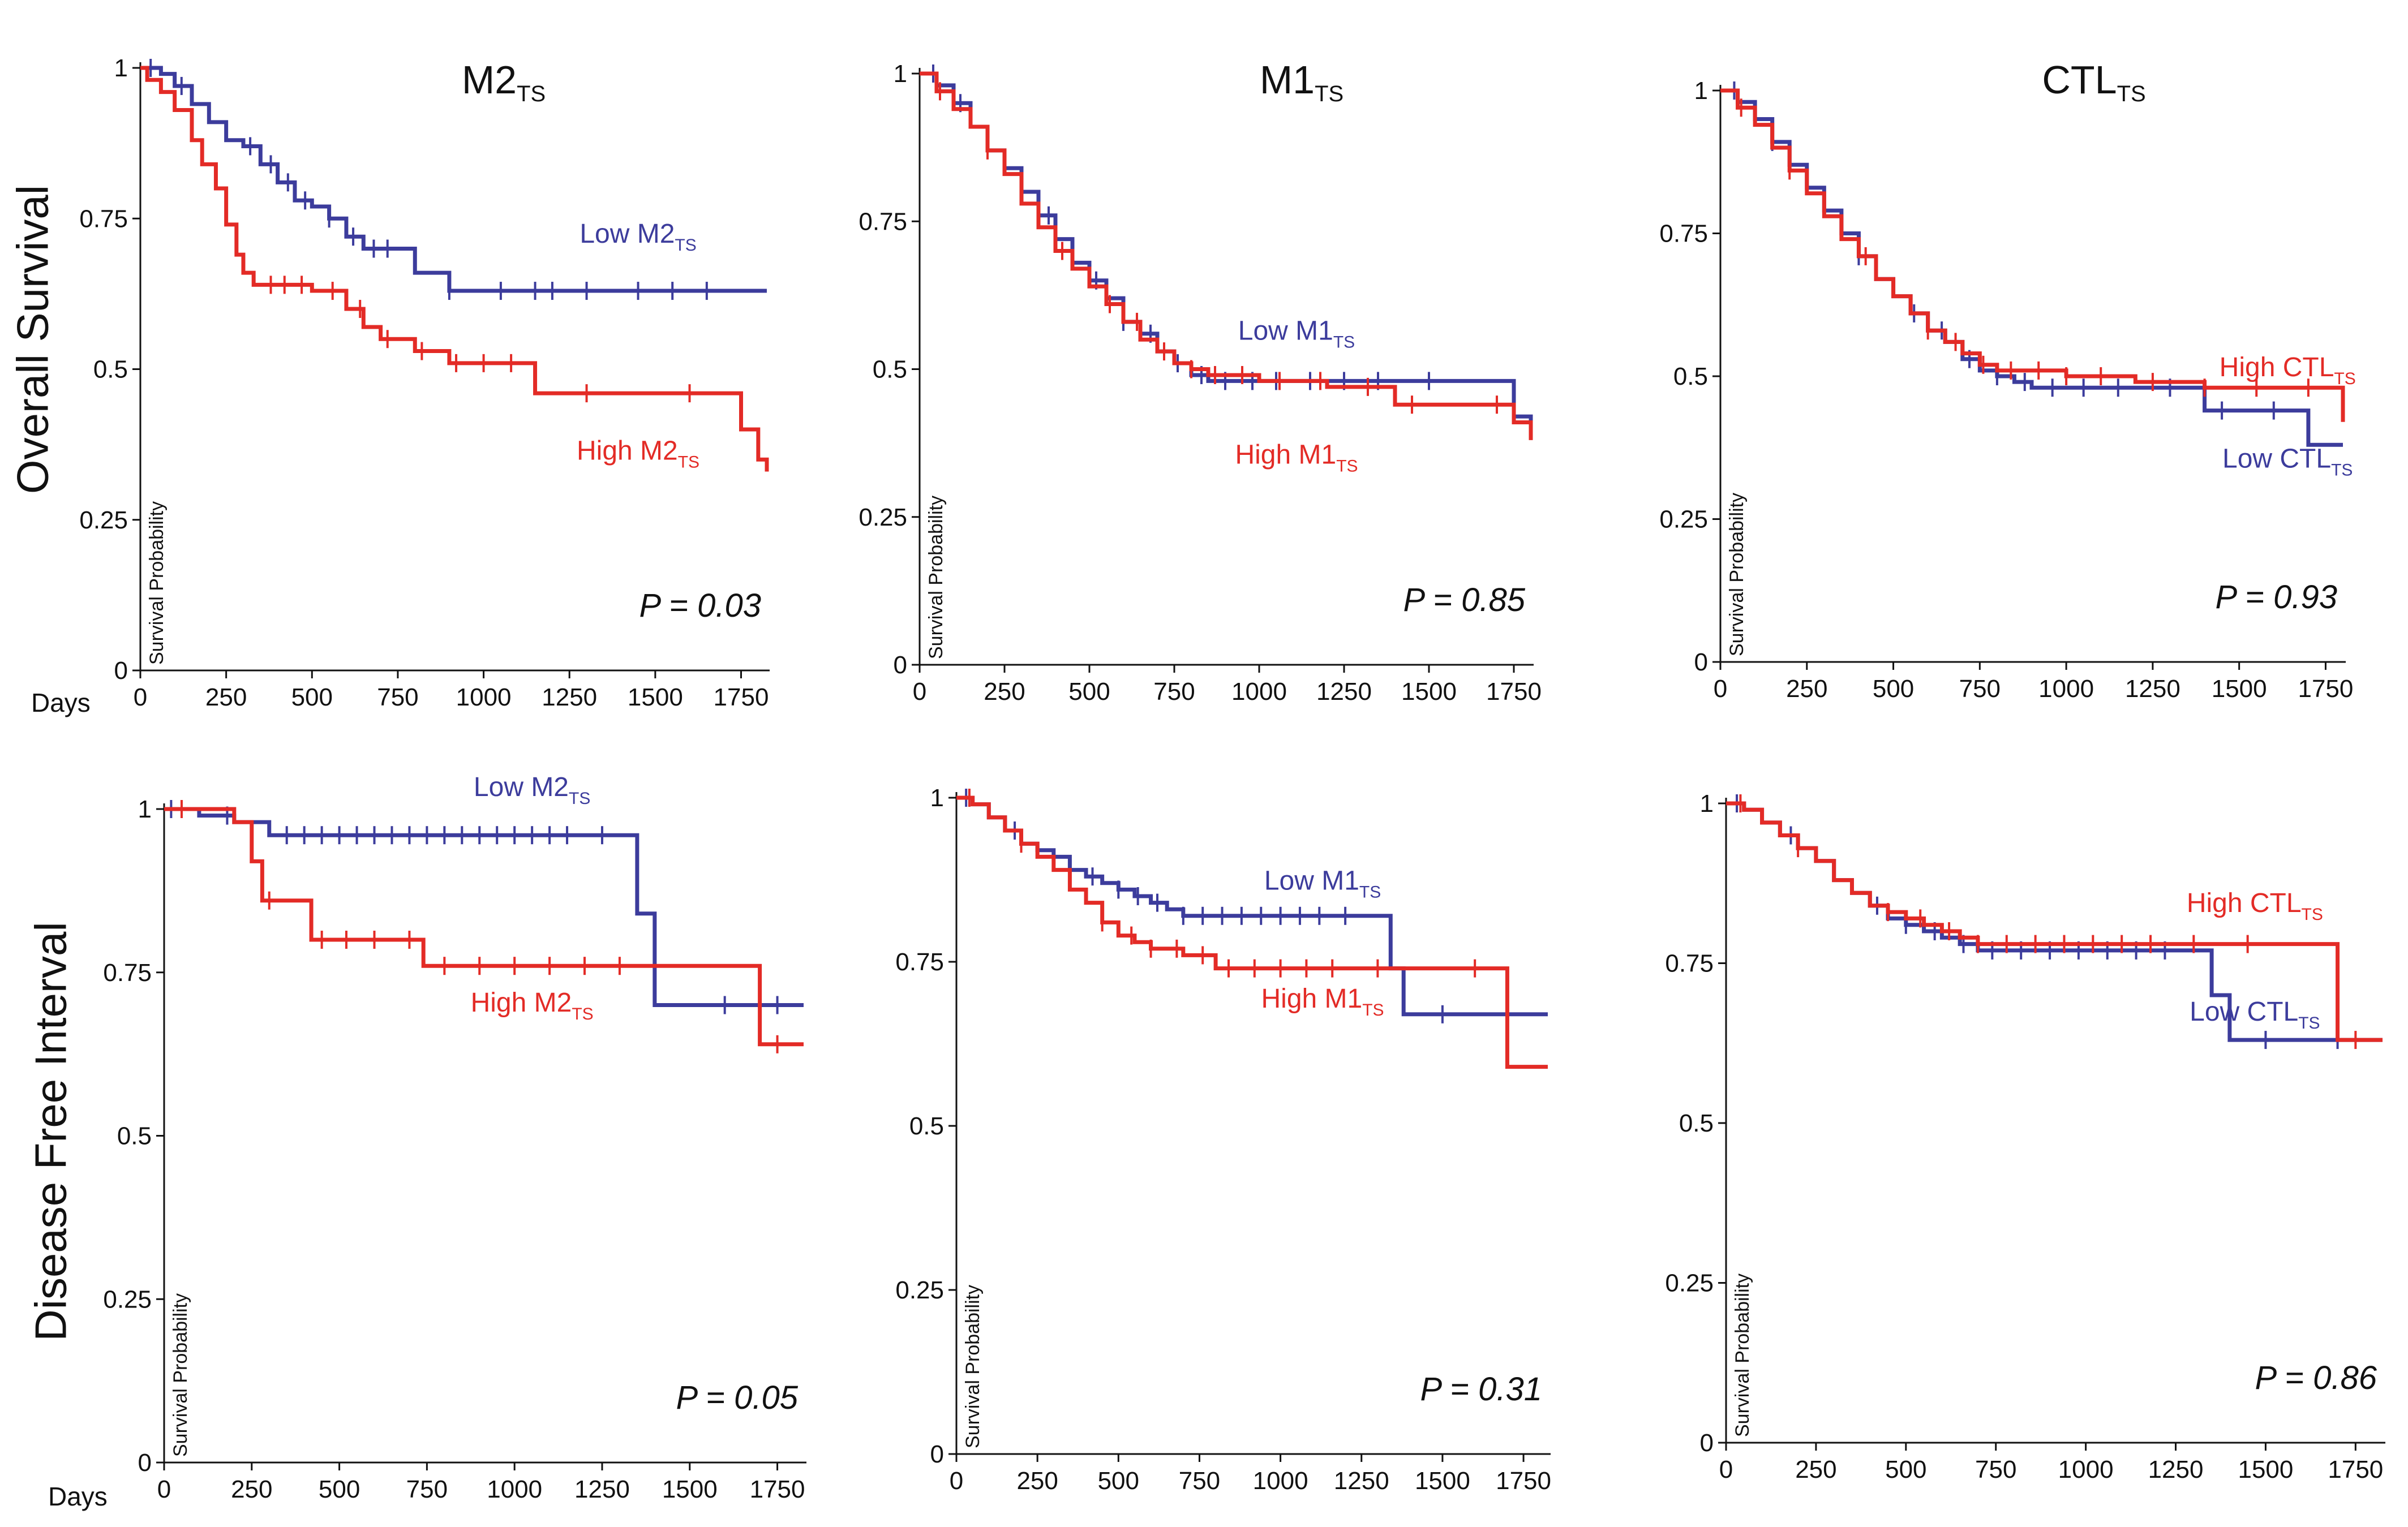 This screenshot has height=1527, width=2408. What do you see at coordinates (78, 1497) in the screenshot?
I see `days-label-bottom: Days` at bounding box center [78, 1497].